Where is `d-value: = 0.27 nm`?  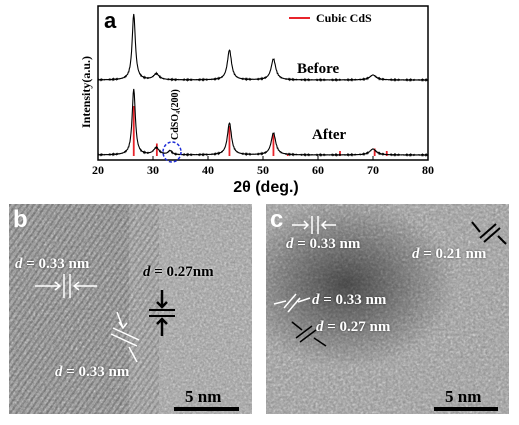 d-value: = 0.27 nm is located at coordinates (357, 327).